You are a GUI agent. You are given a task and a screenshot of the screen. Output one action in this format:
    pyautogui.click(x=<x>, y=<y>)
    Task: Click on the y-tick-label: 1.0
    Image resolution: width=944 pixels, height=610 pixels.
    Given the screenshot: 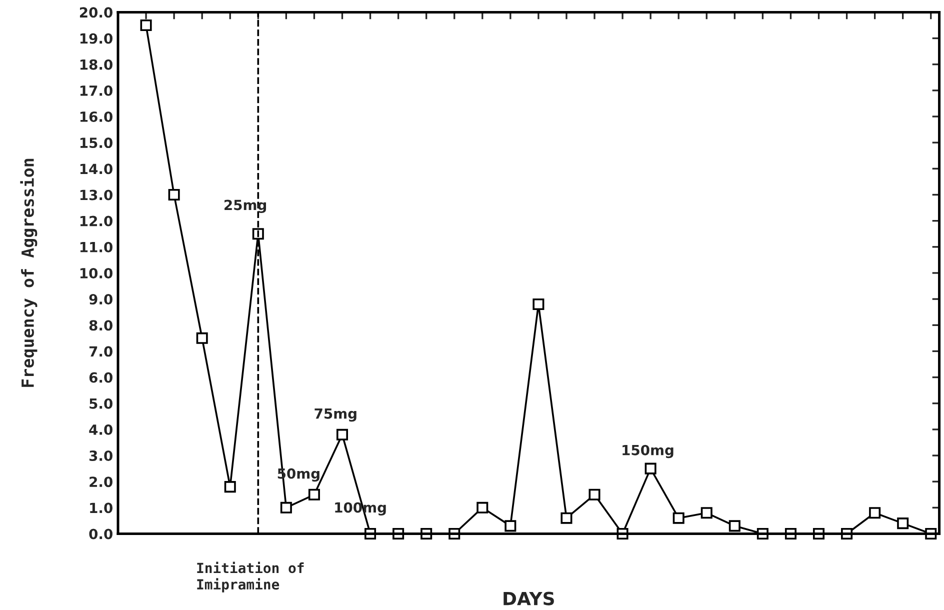 What is the action you would take?
    pyautogui.click(x=101, y=508)
    